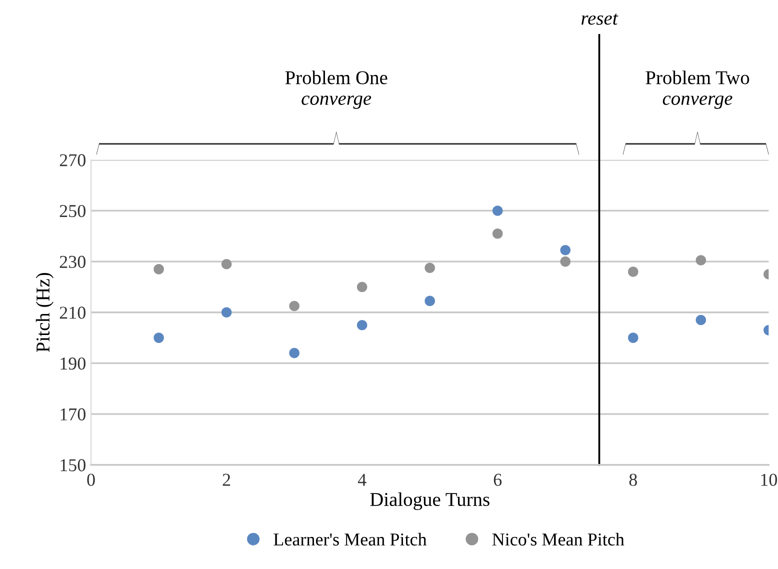  What do you see at coordinates (73, 414) in the screenshot?
I see `y-tick-label: 170` at bounding box center [73, 414].